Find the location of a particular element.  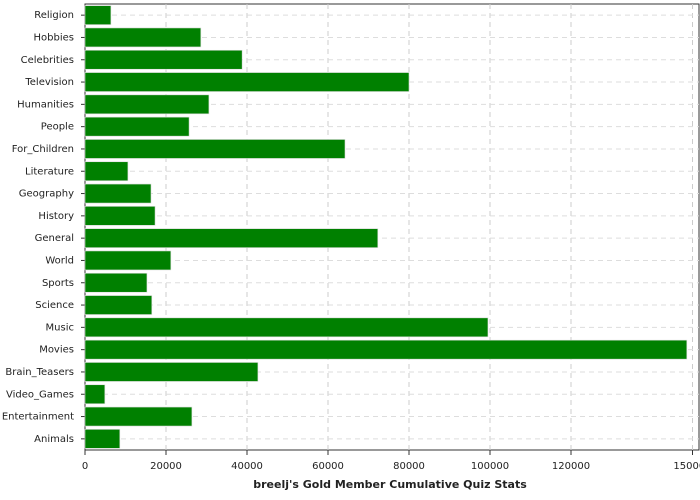

y-tick-label: Geography is located at coordinates (46, 194).